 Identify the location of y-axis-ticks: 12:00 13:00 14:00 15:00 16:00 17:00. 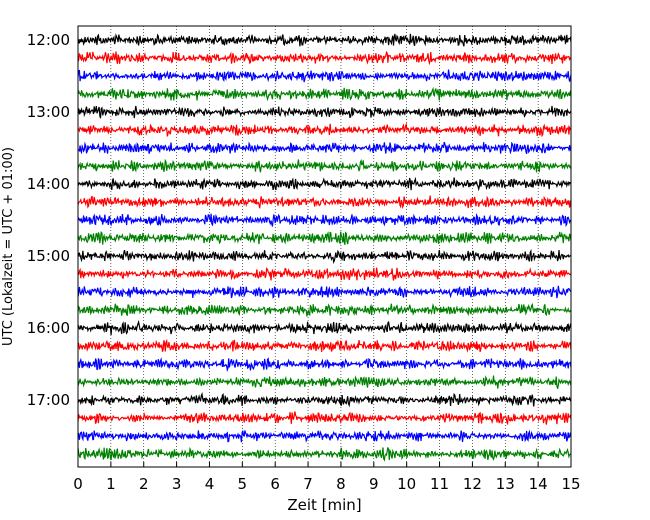
(55, 220).